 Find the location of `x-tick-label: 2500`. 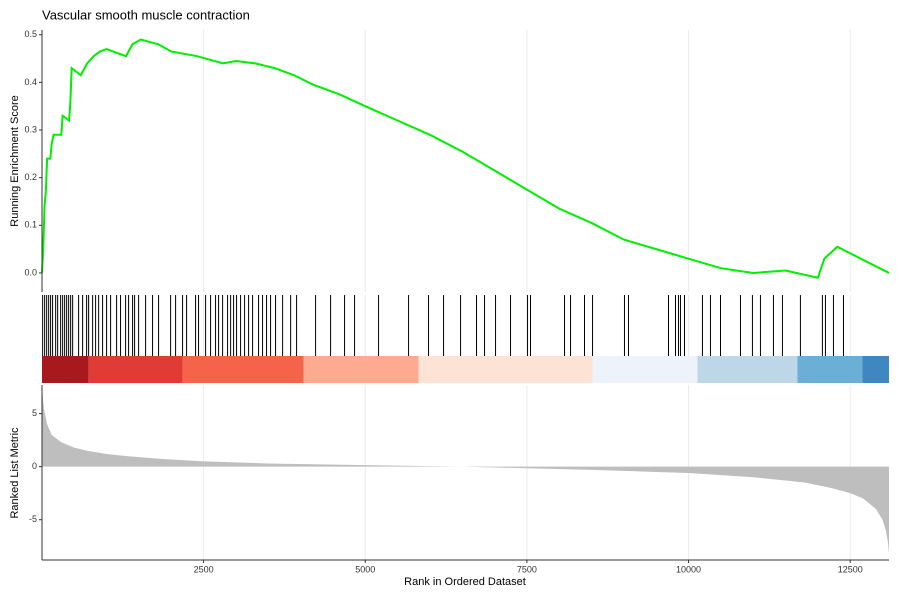

x-tick-label: 2500 is located at coordinates (204, 569).